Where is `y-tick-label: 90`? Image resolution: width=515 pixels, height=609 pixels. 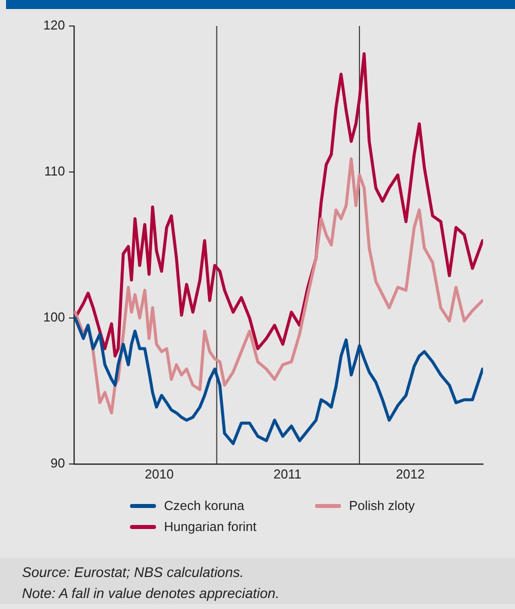
y-tick-label: 90 is located at coordinates (57, 463).